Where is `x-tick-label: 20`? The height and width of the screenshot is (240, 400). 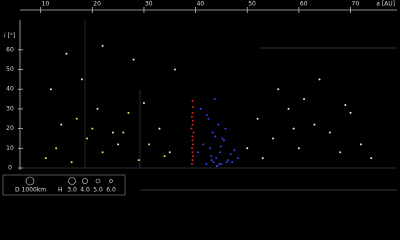
x-tick-label: 20 is located at coordinates (97, 4).